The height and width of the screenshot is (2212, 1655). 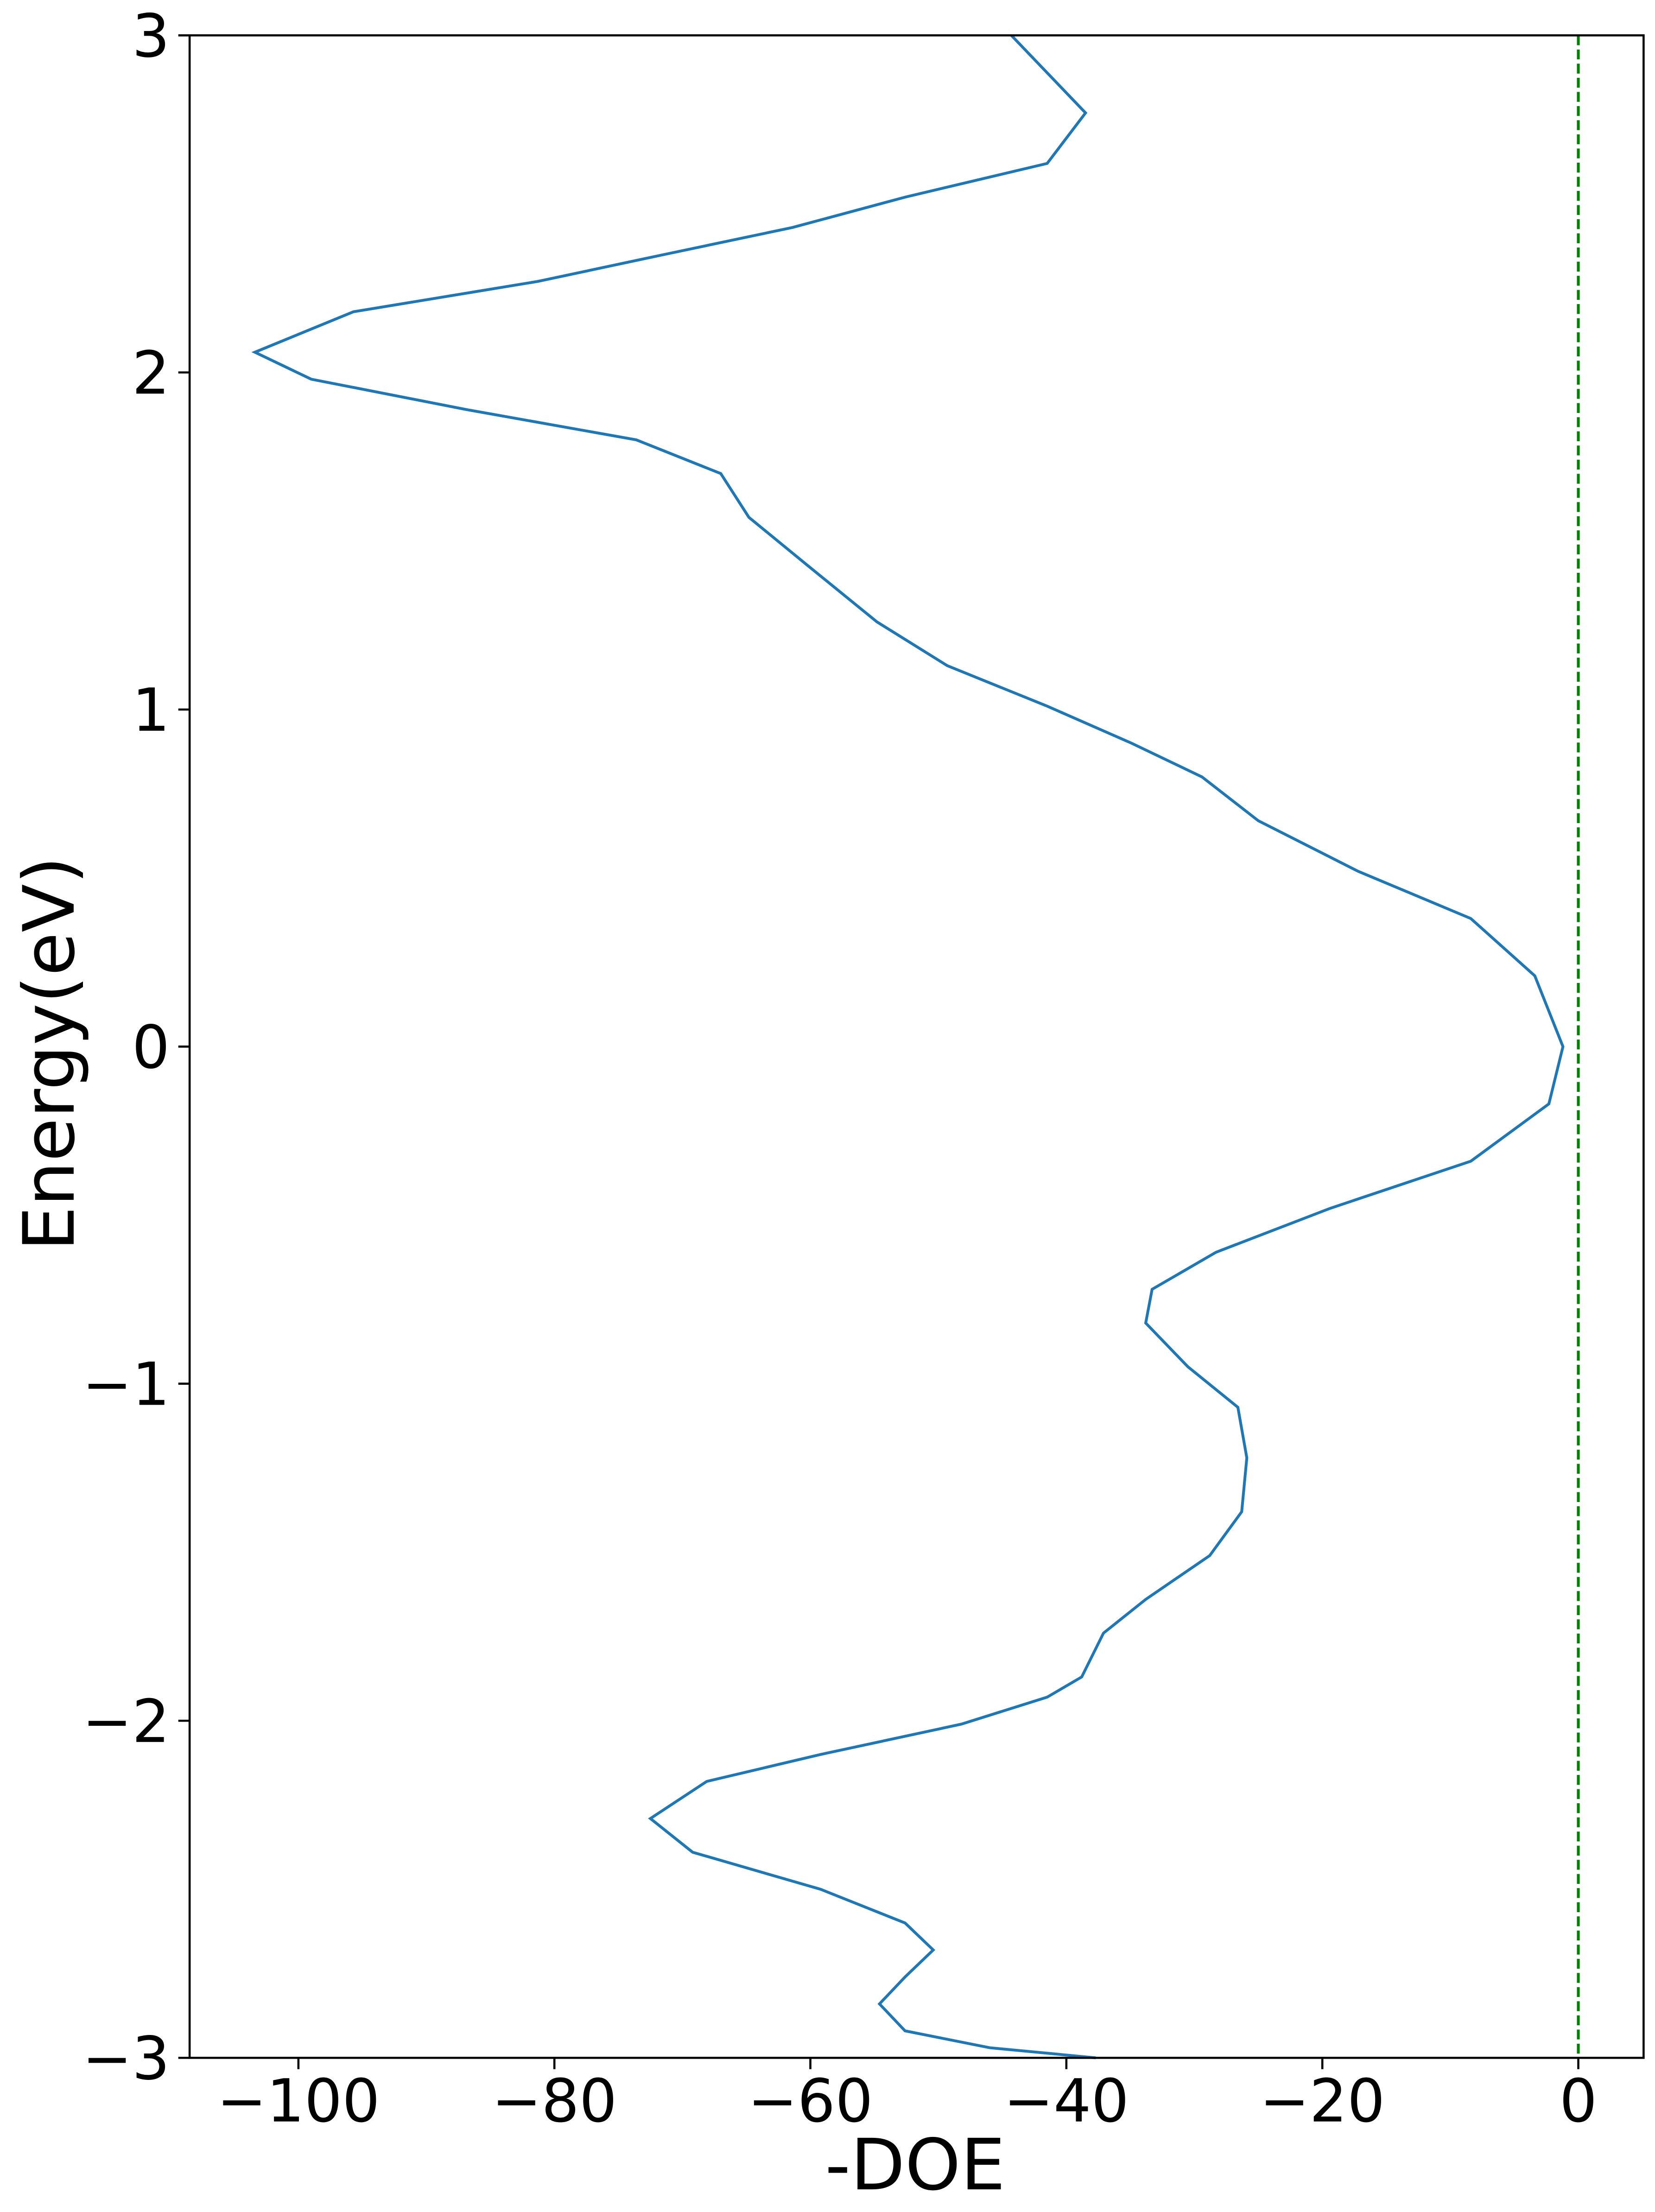 I want to click on x-tick-label: −60, so click(x=810, y=2101).